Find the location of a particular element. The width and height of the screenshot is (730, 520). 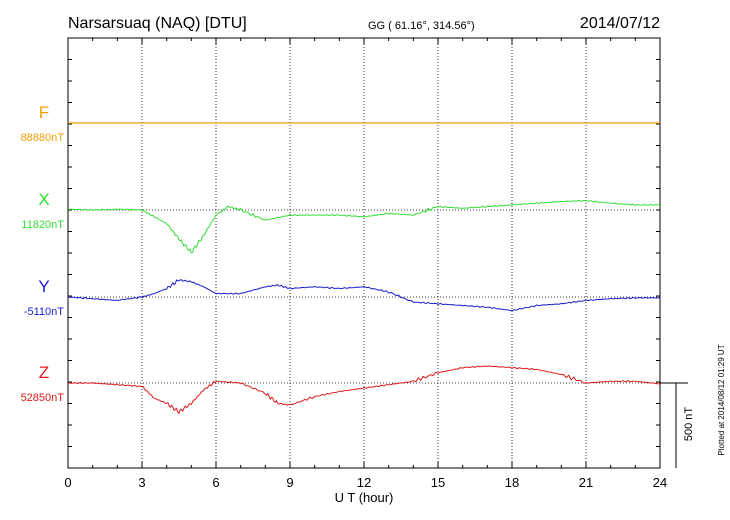

x-tick-label: 9 is located at coordinates (289, 482).